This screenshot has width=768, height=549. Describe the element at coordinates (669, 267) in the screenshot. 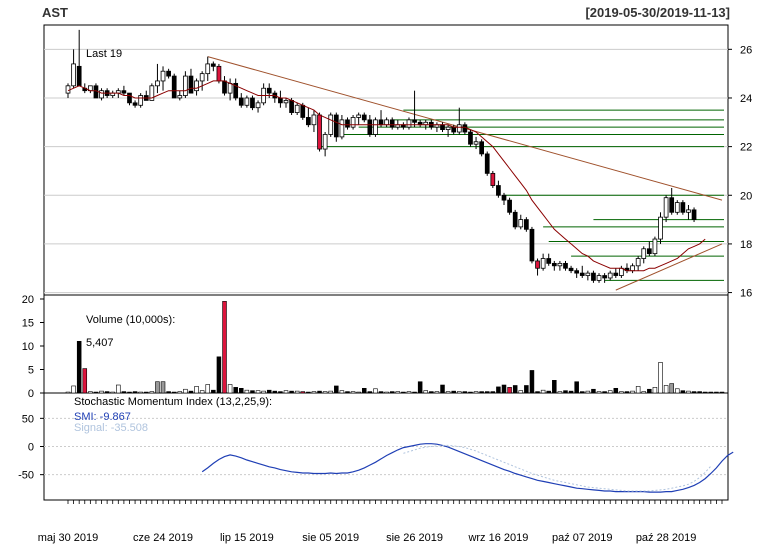

I see `trend-line` at that location.